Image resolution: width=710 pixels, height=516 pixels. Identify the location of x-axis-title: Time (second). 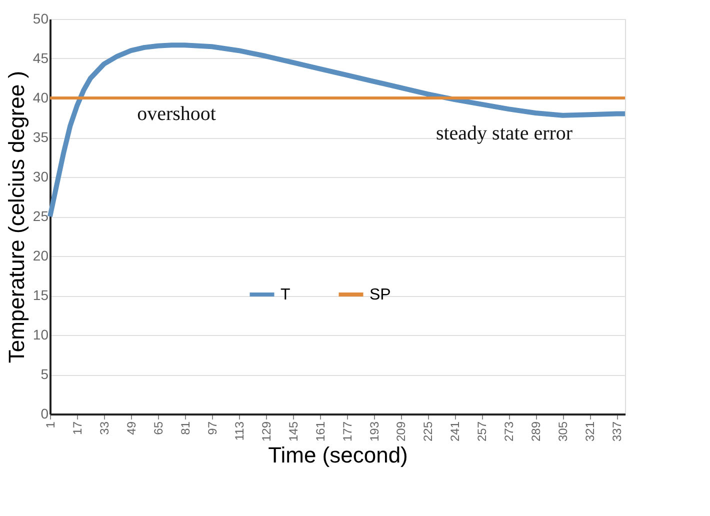
(338, 455).